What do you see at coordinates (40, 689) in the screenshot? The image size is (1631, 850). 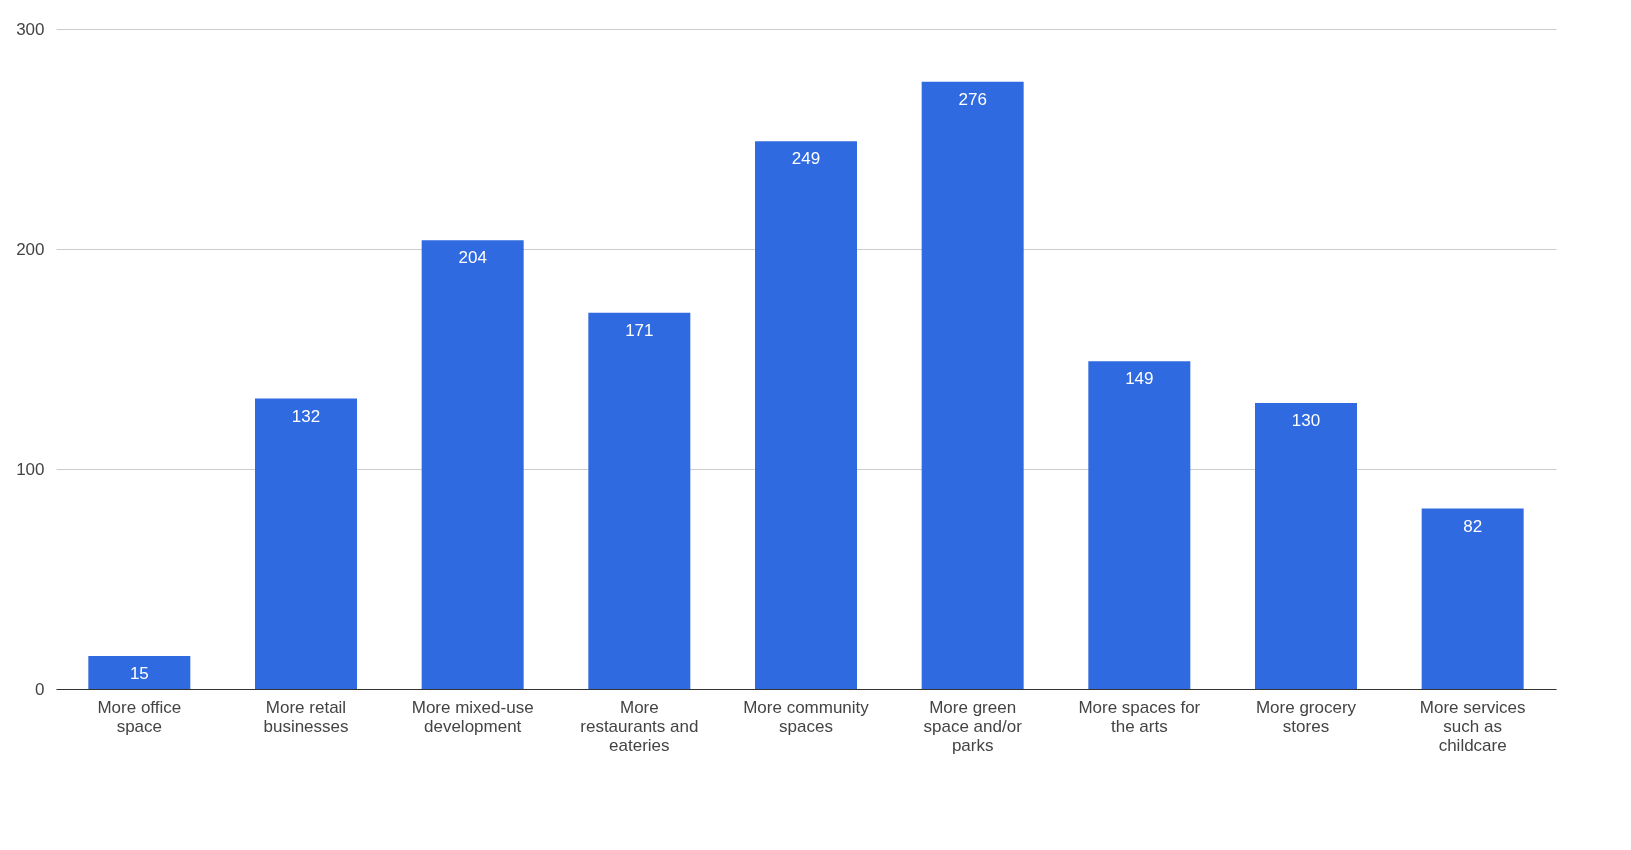 I see `y-tick-label: 0` at bounding box center [40, 689].